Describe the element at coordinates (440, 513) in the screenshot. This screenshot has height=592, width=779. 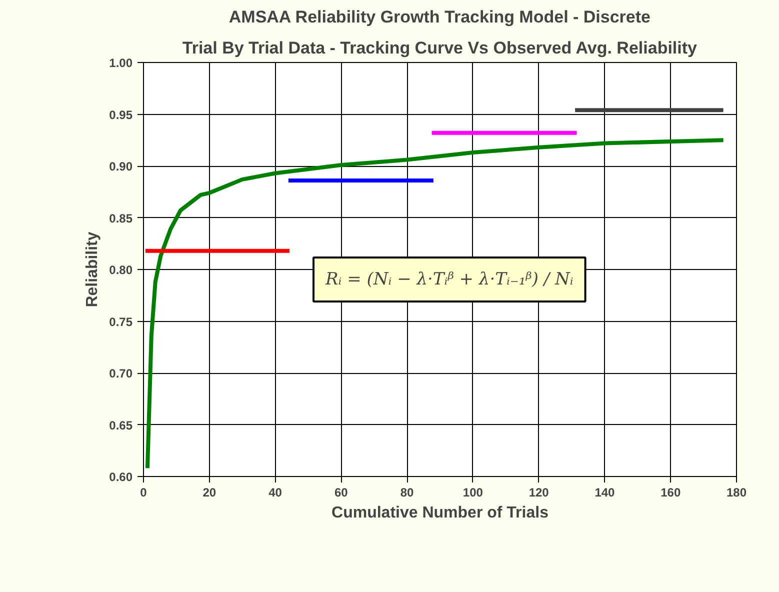
I see `x-axis-title: Cumulative Number of Trials` at that location.